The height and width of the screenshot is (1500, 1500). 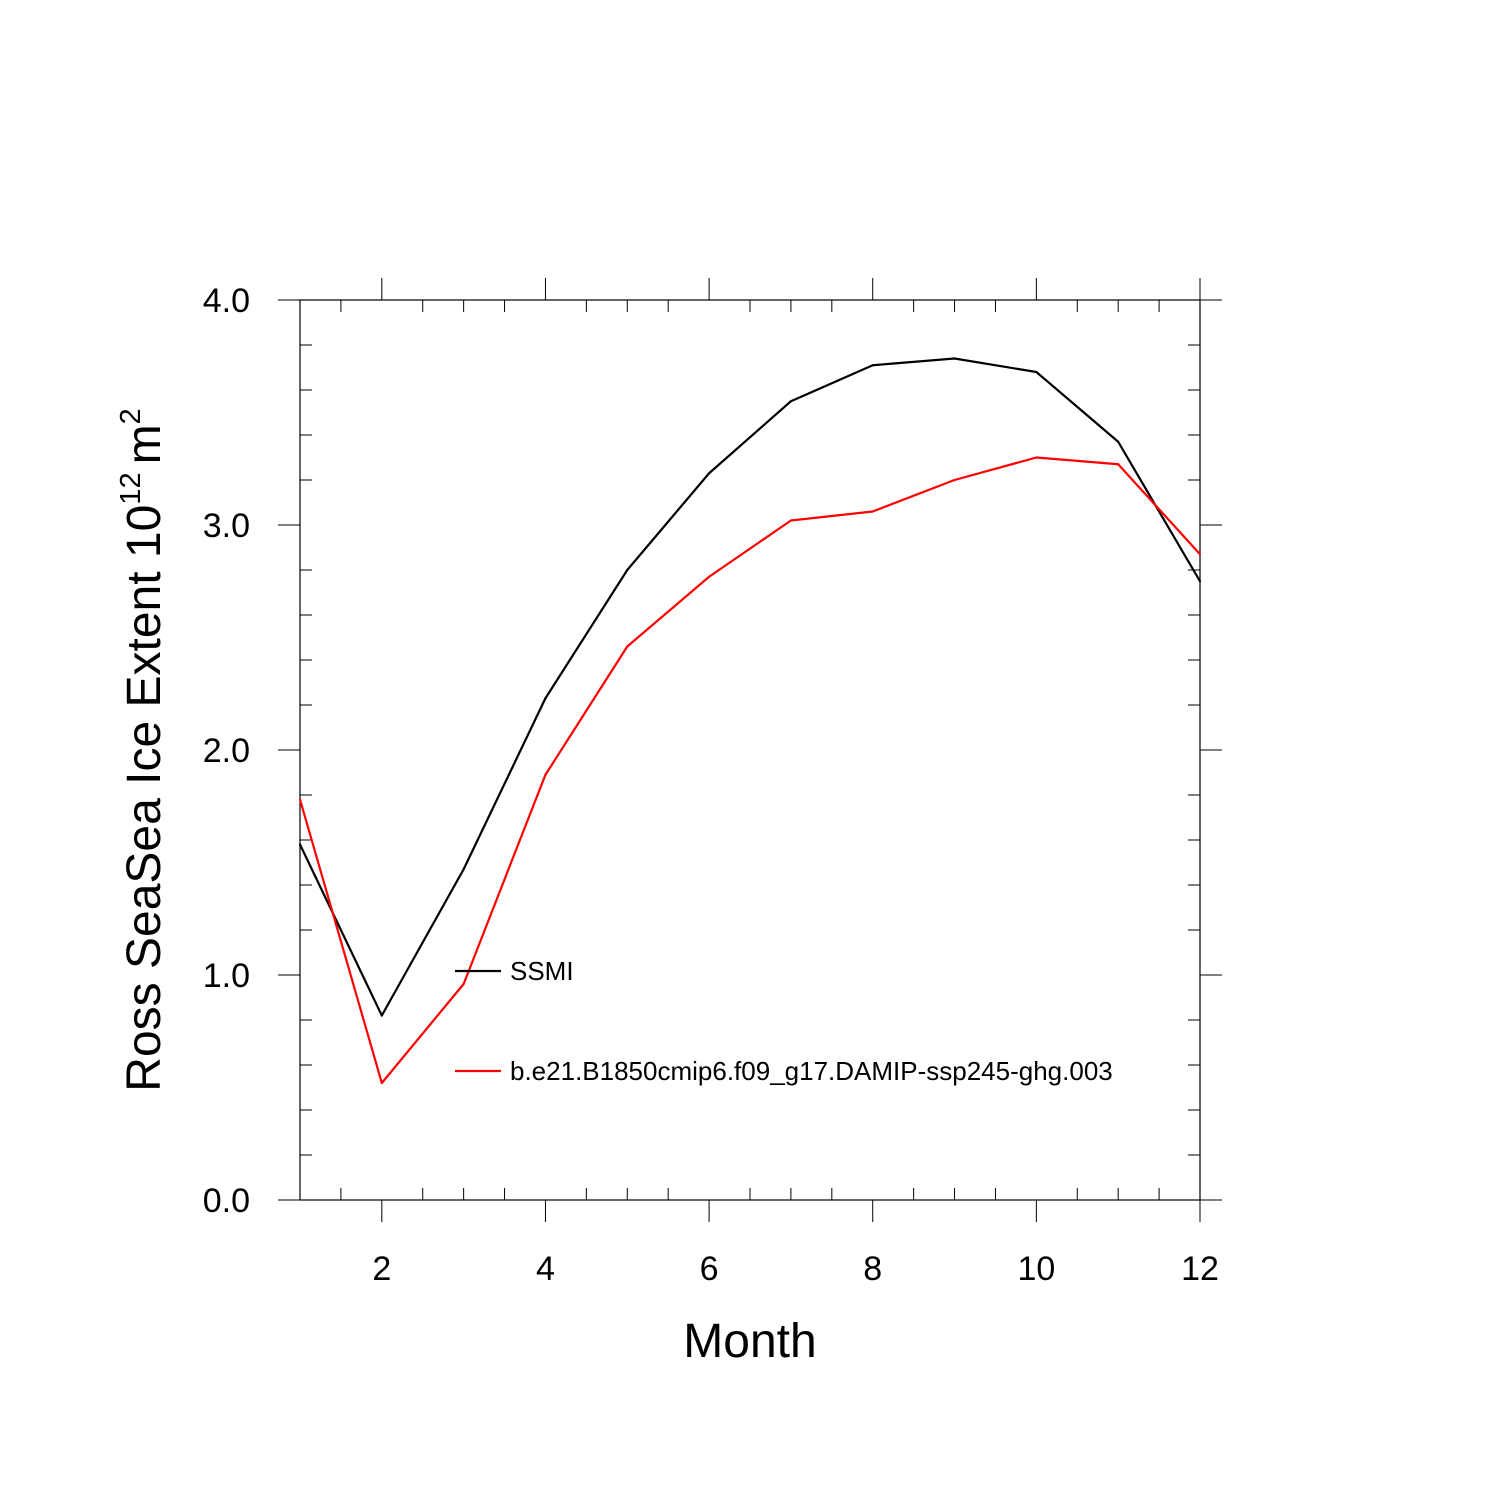 I want to click on x-tick-label: 6, so click(x=709, y=1269).